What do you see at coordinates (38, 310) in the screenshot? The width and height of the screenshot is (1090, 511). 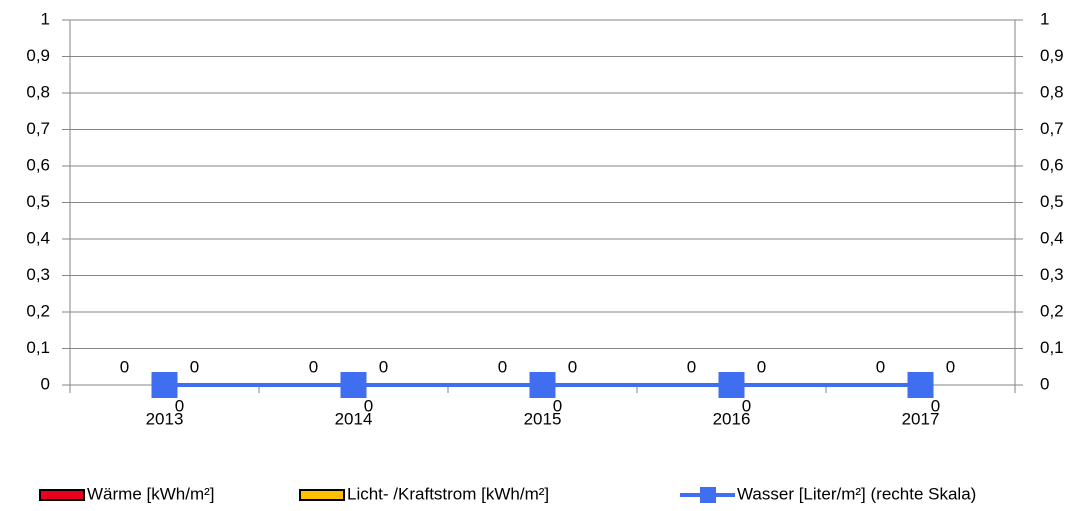 I see `y-tick-label: 0,2` at bounding box center [38, 310].